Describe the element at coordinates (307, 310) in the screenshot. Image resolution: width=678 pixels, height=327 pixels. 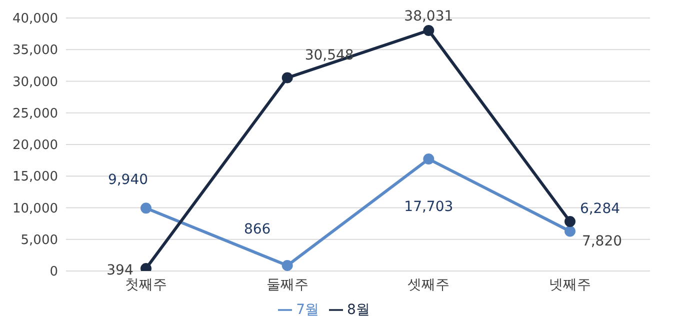
I see `legend-label: 7월` at that location.